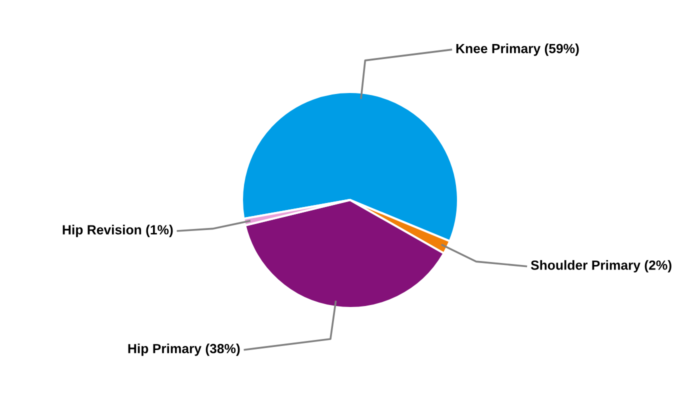  Describe the element at coordinates (601, 266) in the screenshot. I see `slice-label: Shoulder Primary (2%)` at that location.